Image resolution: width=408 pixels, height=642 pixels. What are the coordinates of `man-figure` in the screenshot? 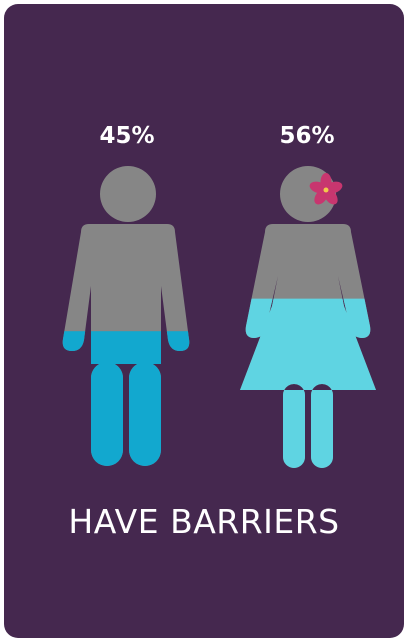 It's located at (126, 316).